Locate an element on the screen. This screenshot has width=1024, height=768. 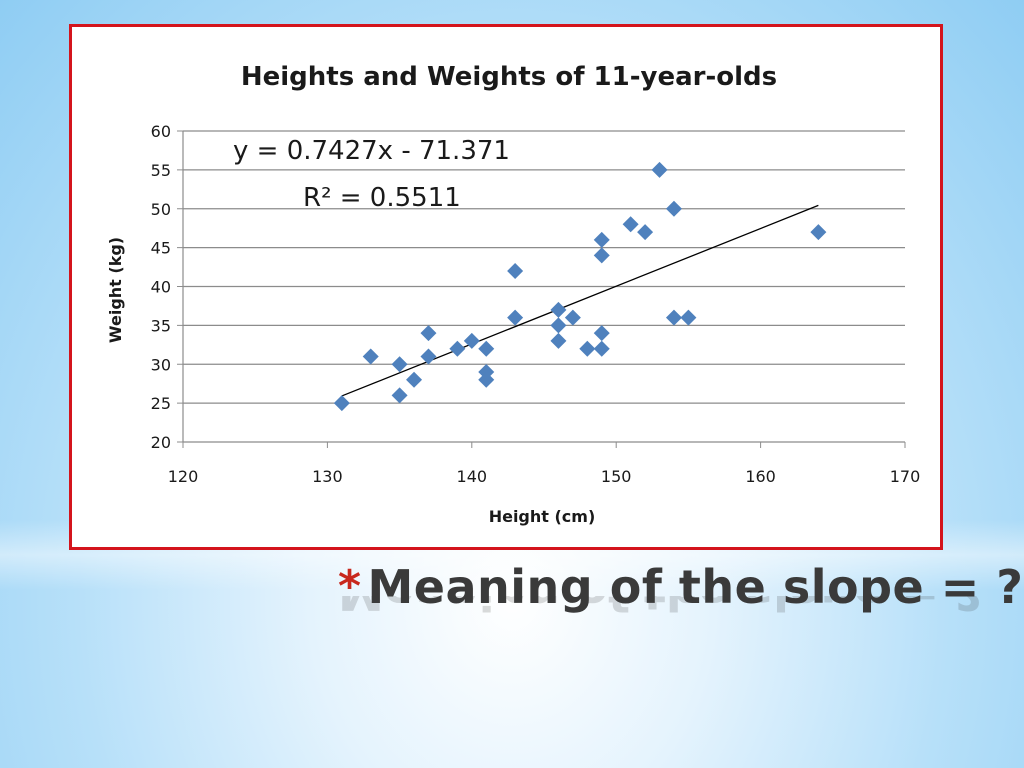
slide-title-reflection-text: Meaning of the slope = ? is located at coordinates (660, 608).